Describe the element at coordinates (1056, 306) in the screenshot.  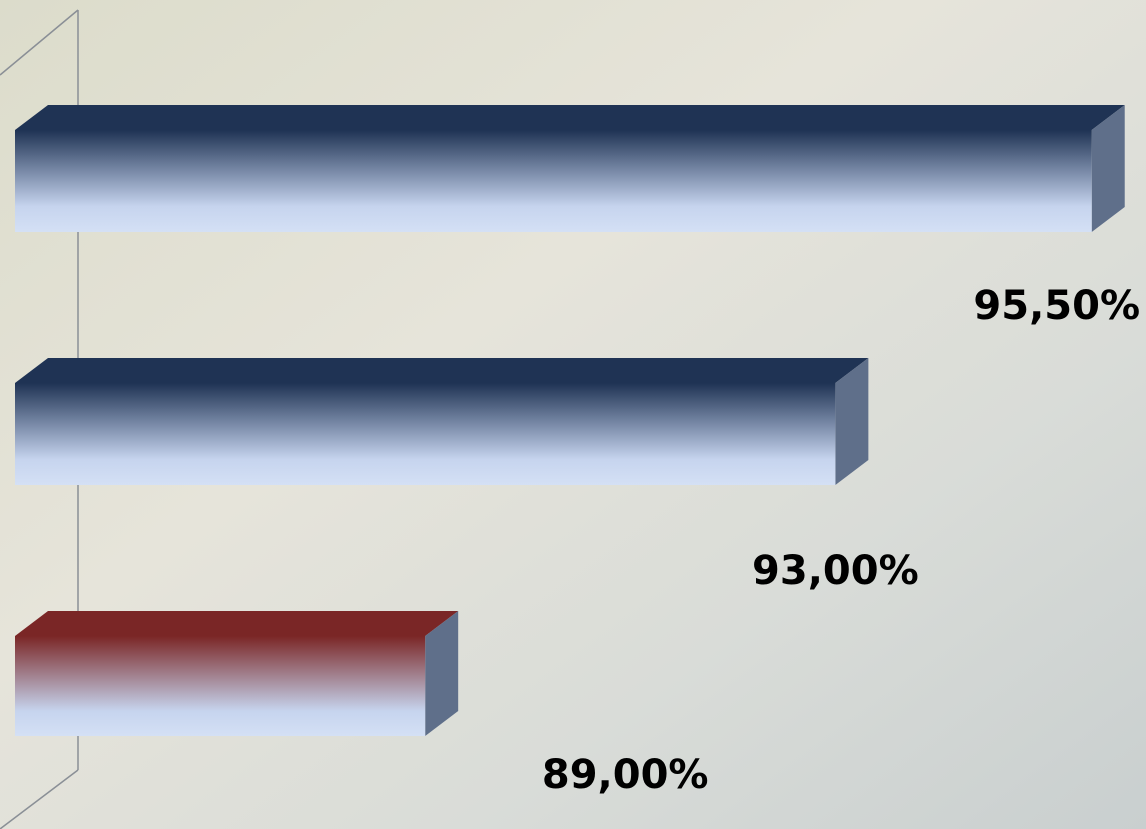
I see `data-label: 95,50%` at that location.